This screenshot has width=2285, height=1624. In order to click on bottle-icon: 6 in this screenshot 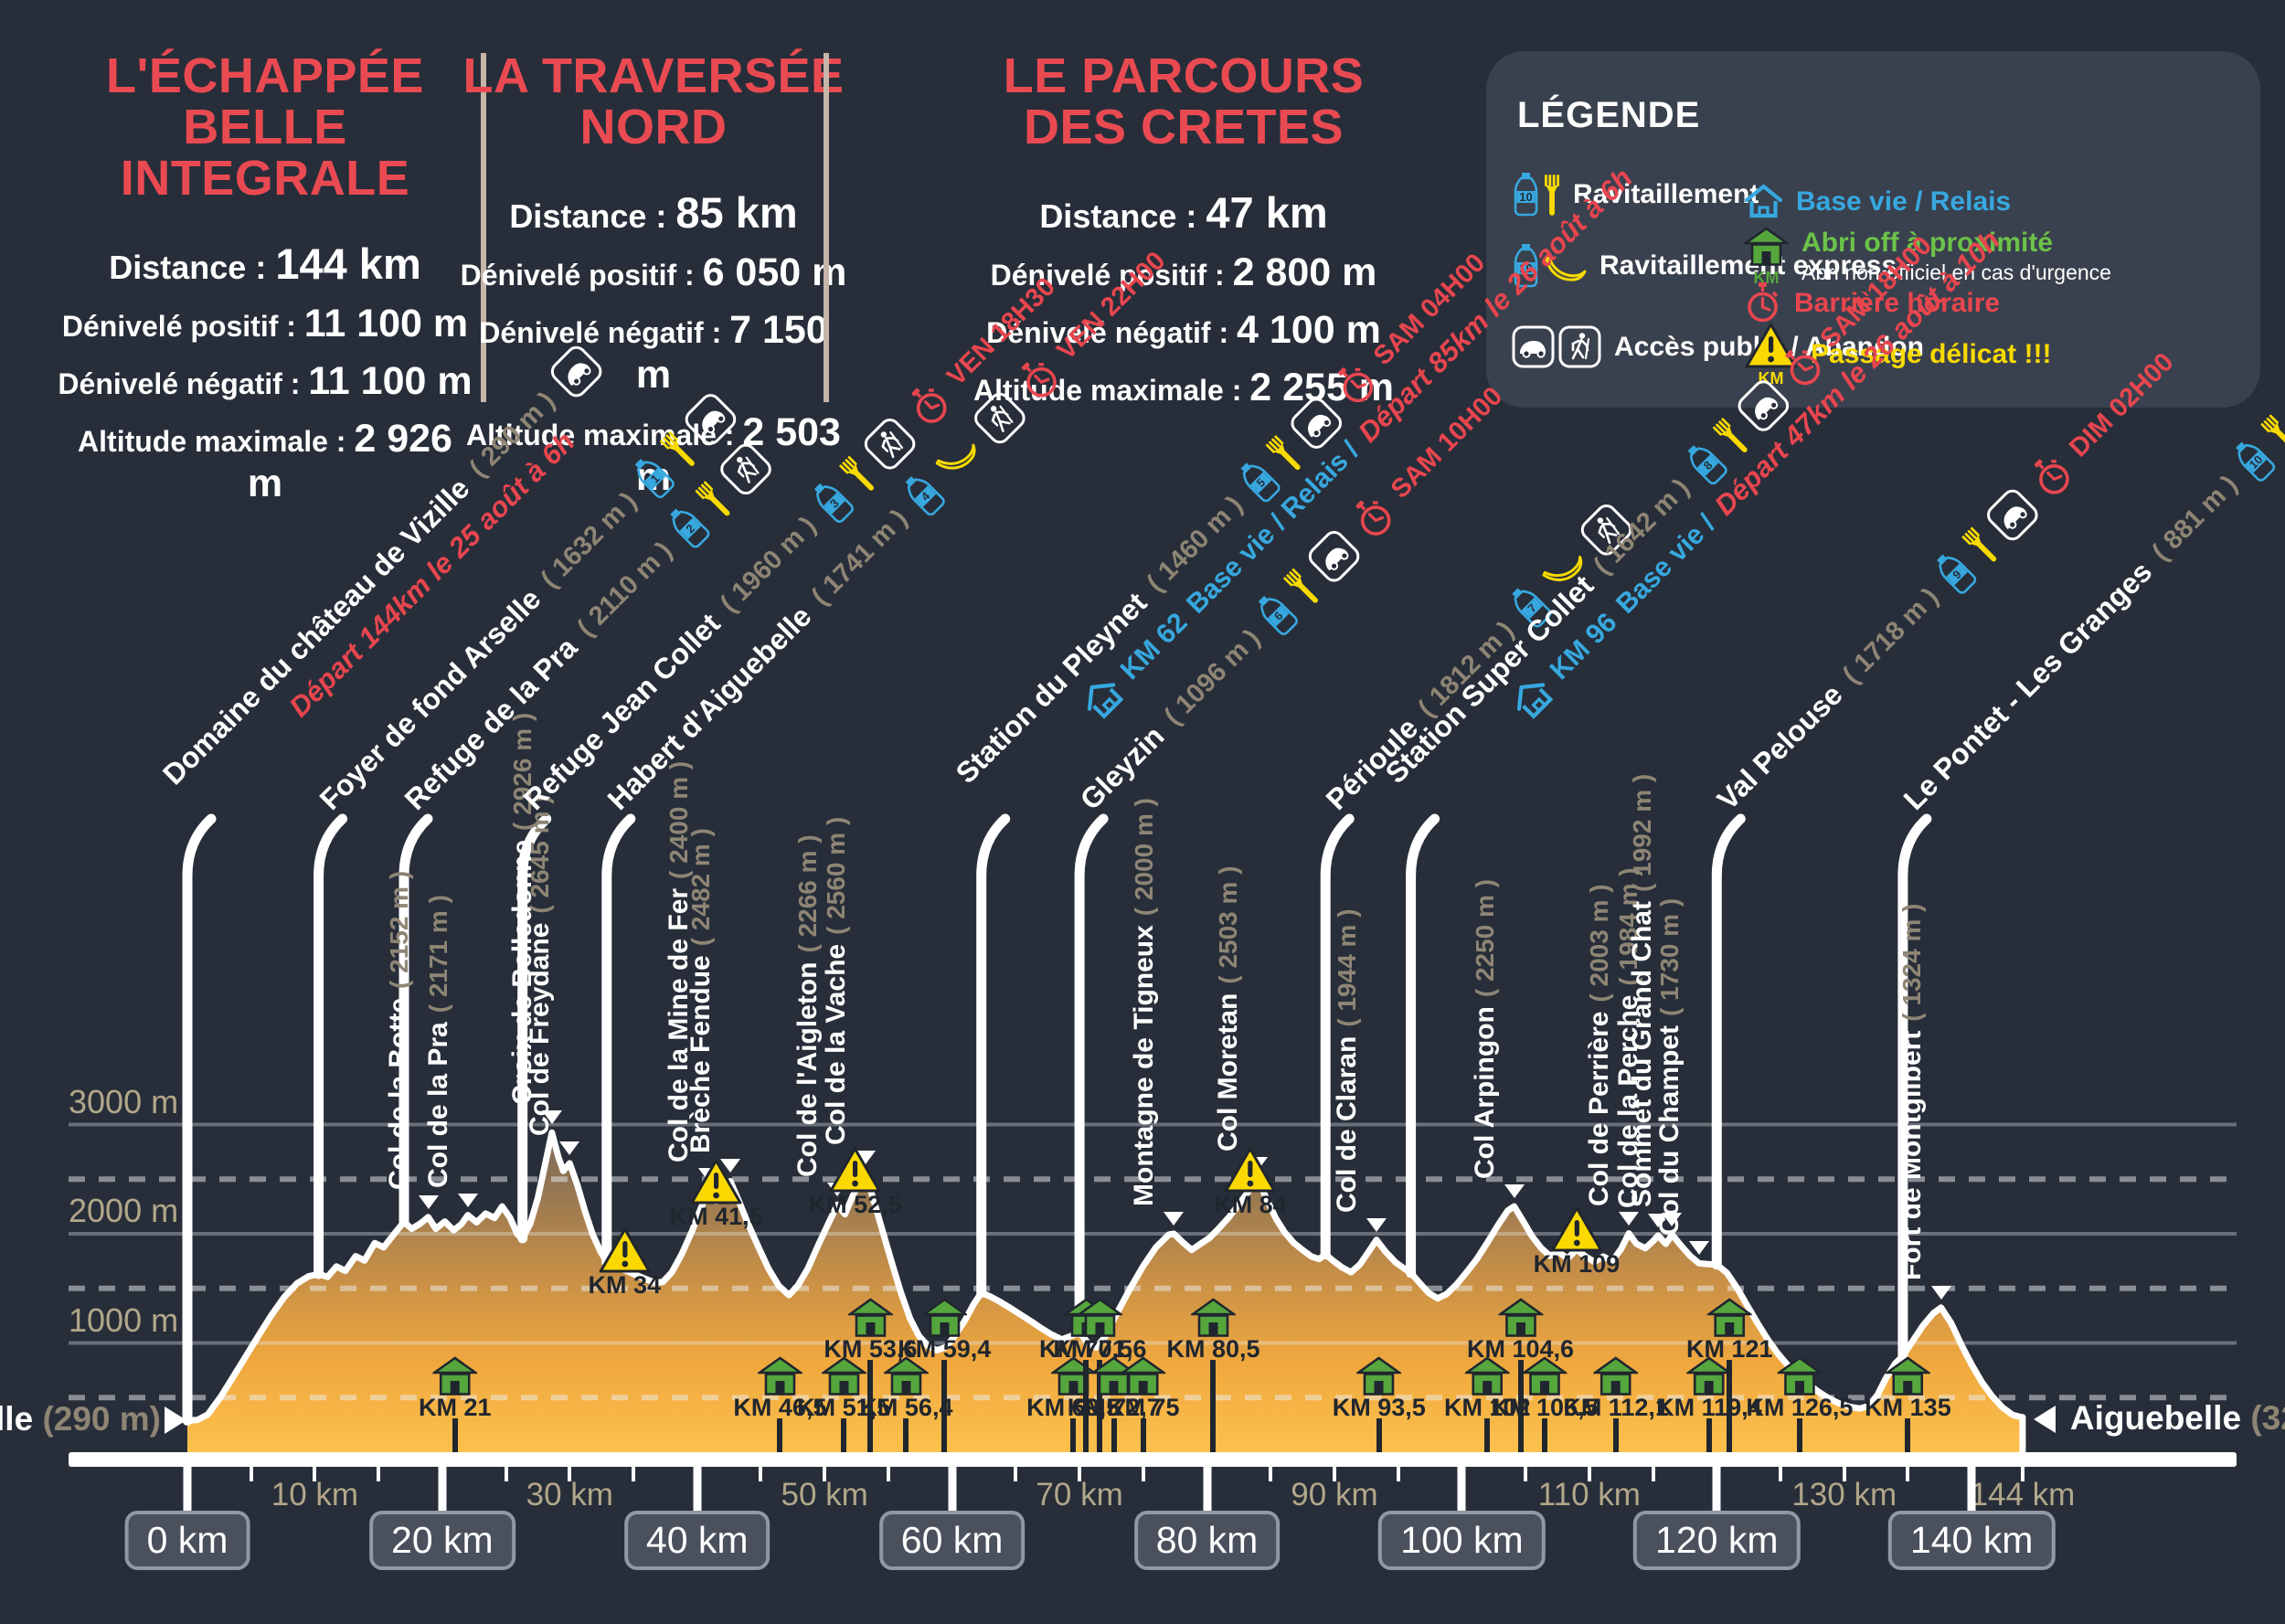, I will do `click(1278, 616)`.